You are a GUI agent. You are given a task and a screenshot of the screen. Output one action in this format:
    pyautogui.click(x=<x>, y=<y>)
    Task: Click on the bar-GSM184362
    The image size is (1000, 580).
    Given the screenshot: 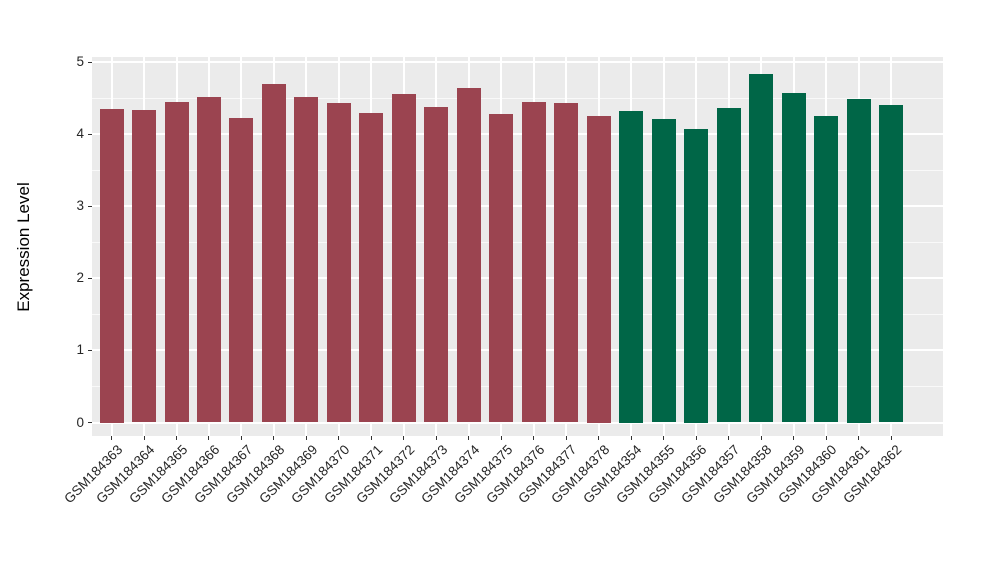 What is the action you would take?
    pyautogui.click(x=891, y=263)
    